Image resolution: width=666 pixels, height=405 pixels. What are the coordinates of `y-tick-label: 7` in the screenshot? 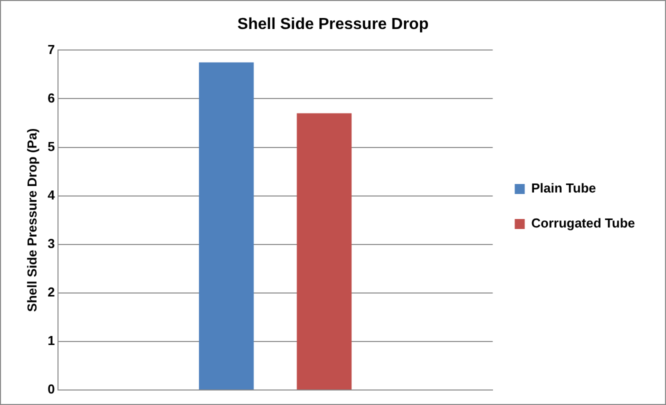 It's located at (51, 49).